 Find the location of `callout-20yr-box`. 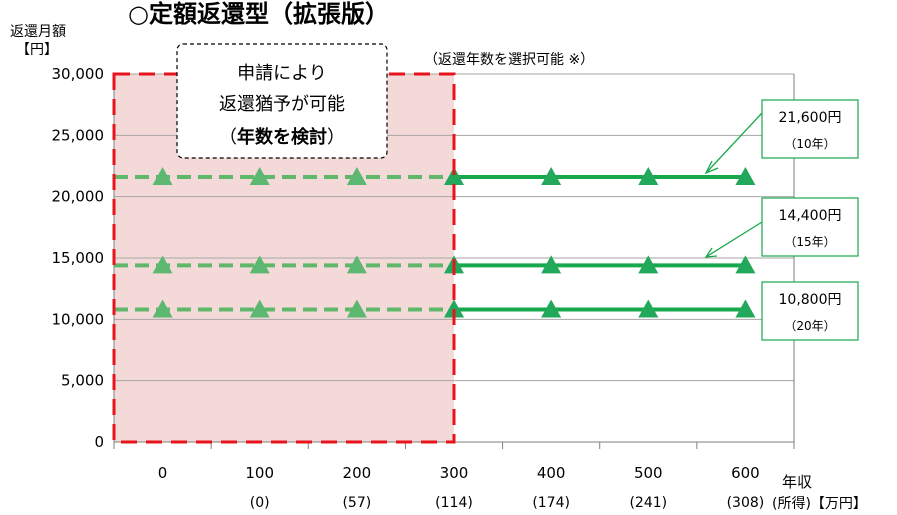

callout-20yr-box is located at coordinates (810, 311).